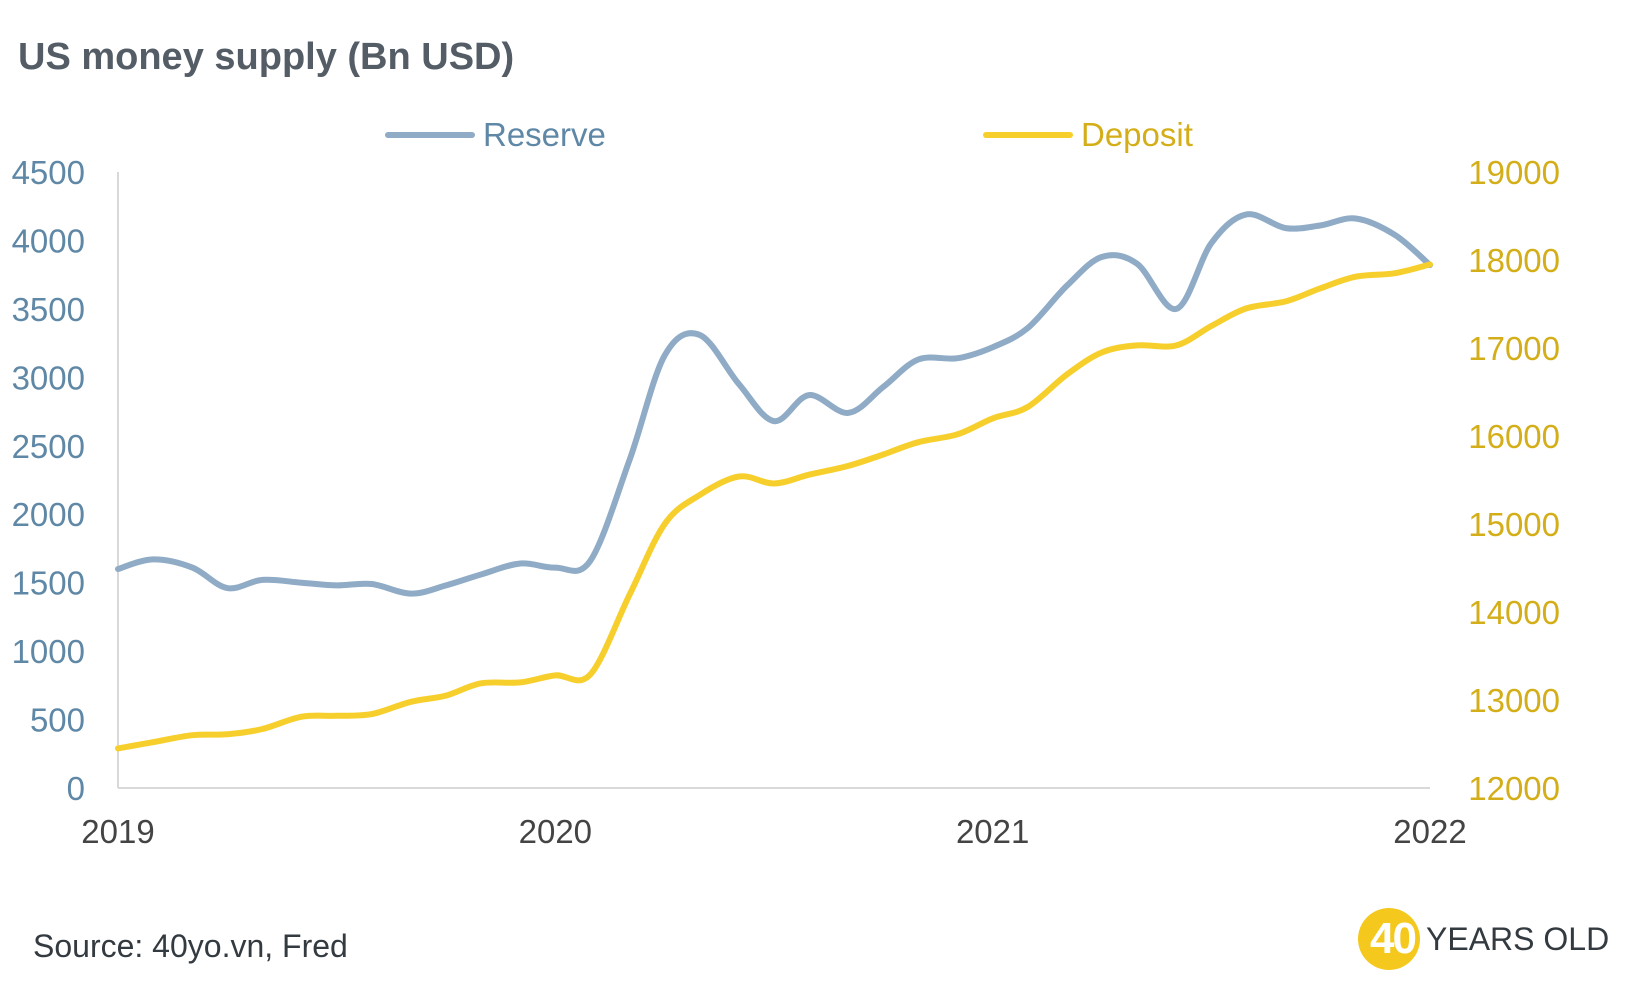 The height and width of the screenshot is (990, 1651). What do you see at coordinates (48, 583) in the screenshot?
I see `y-left-tick-label: 1500` at bounding box center [48, 583].